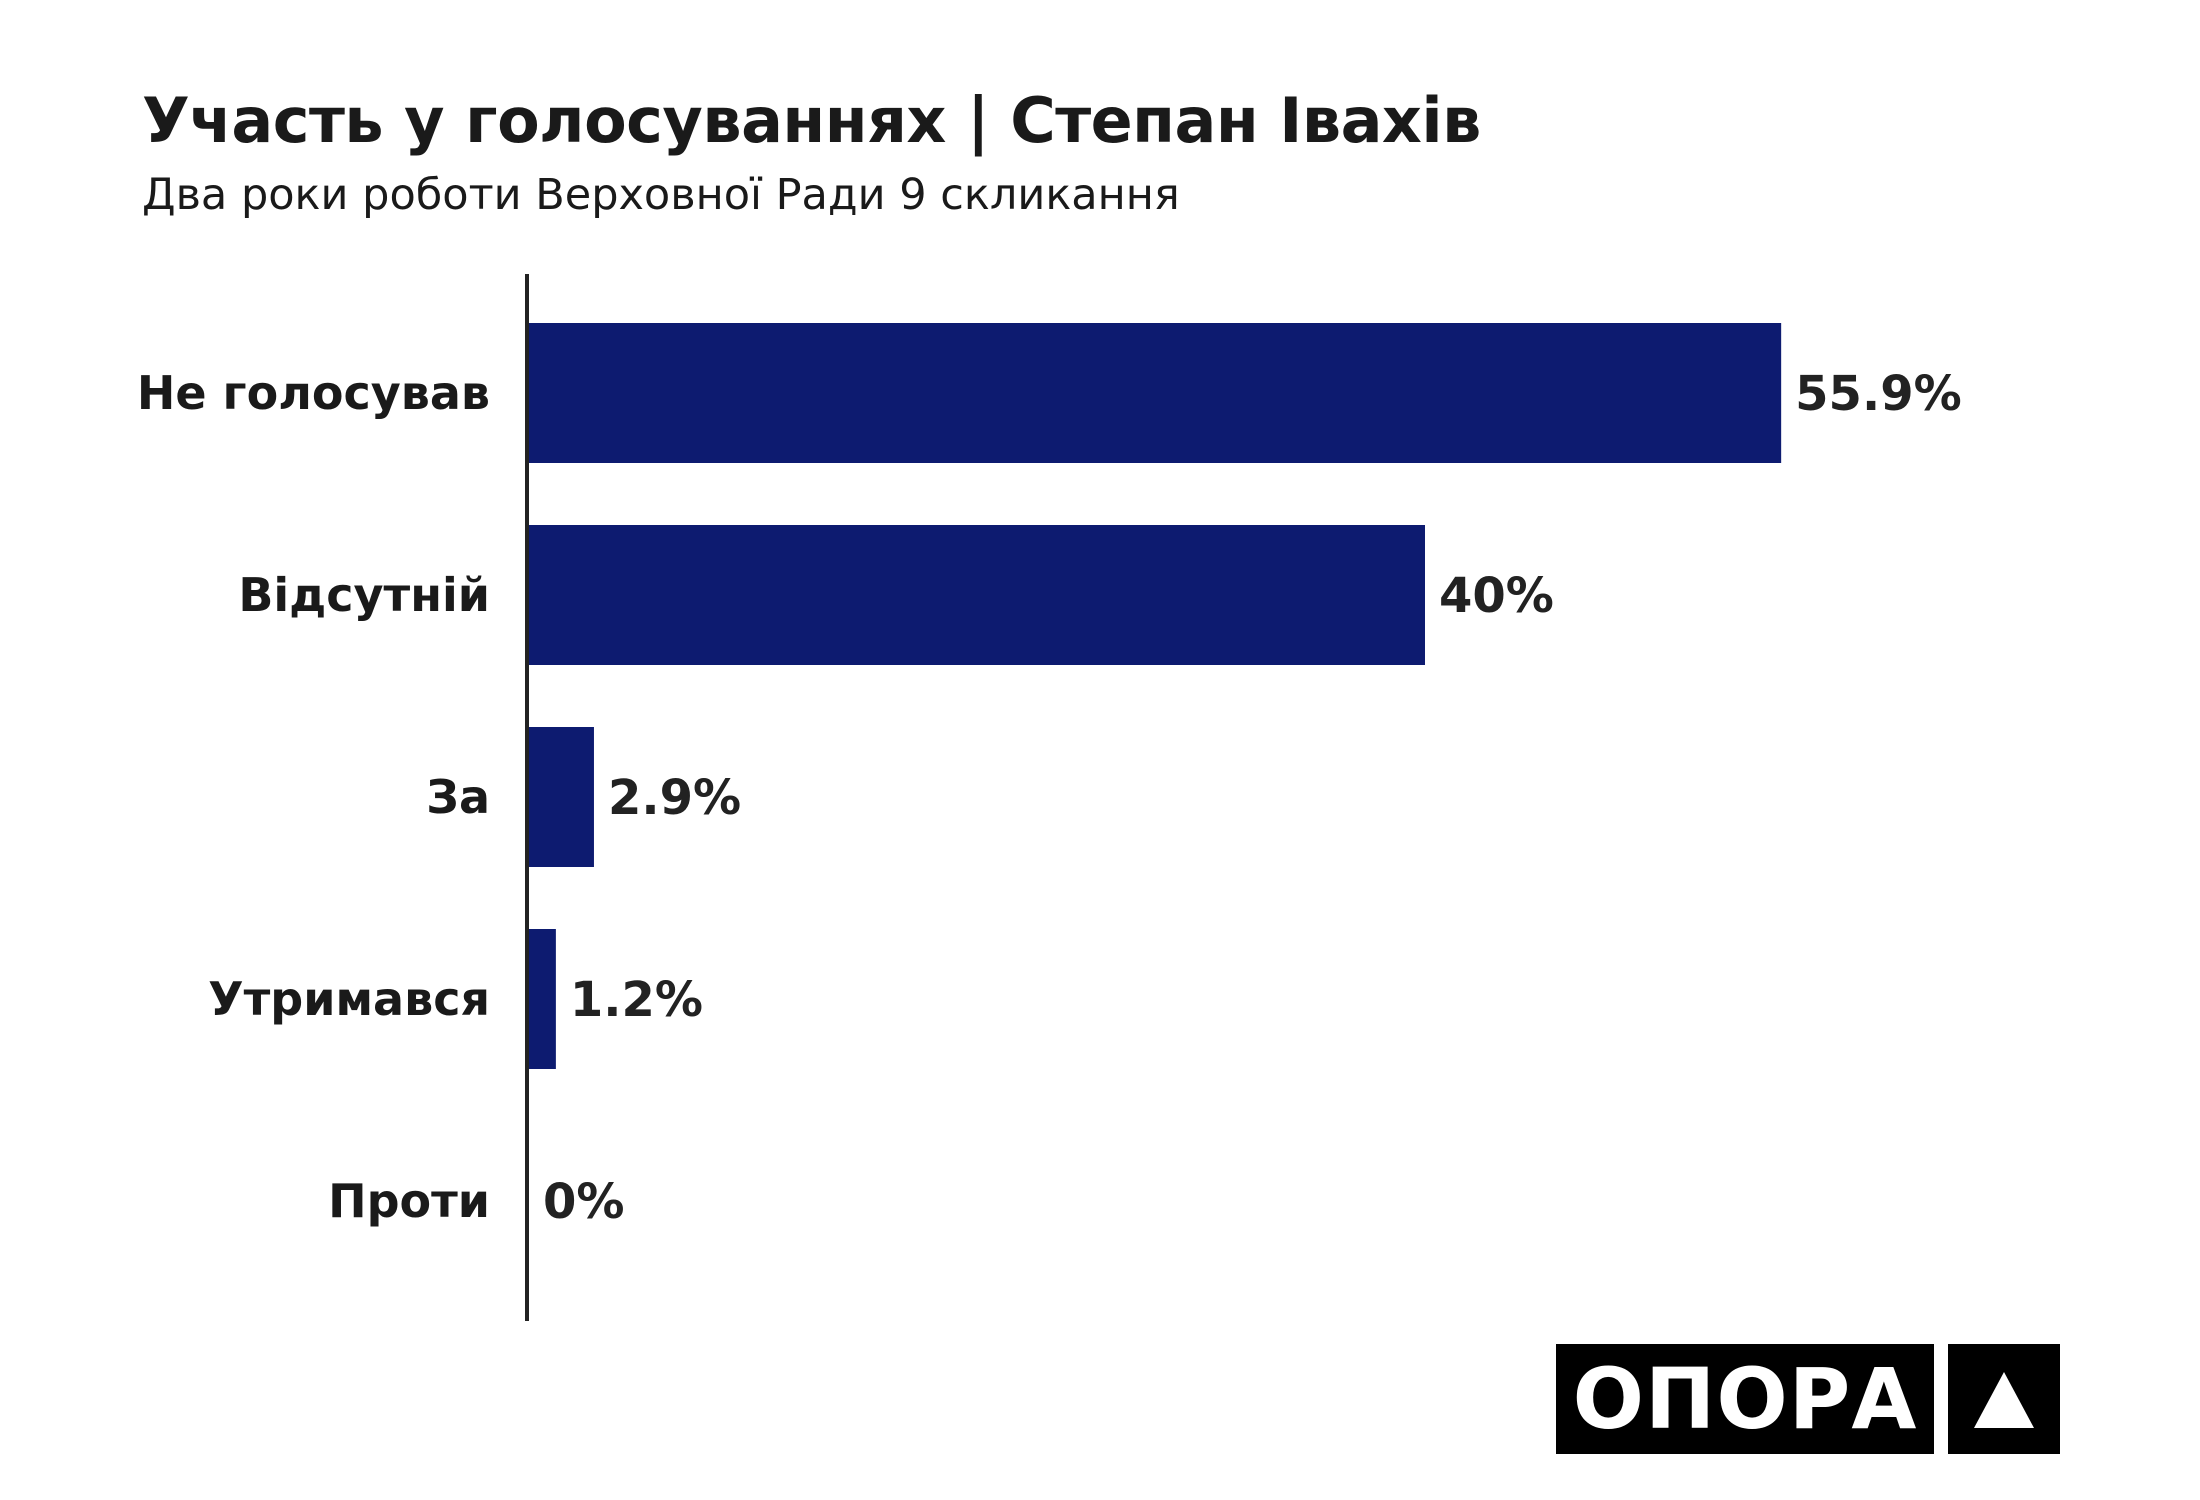 The height and width of the screenshot is (1500, 2200). I want to click on value-label: 2.9%, so click(674, 798).